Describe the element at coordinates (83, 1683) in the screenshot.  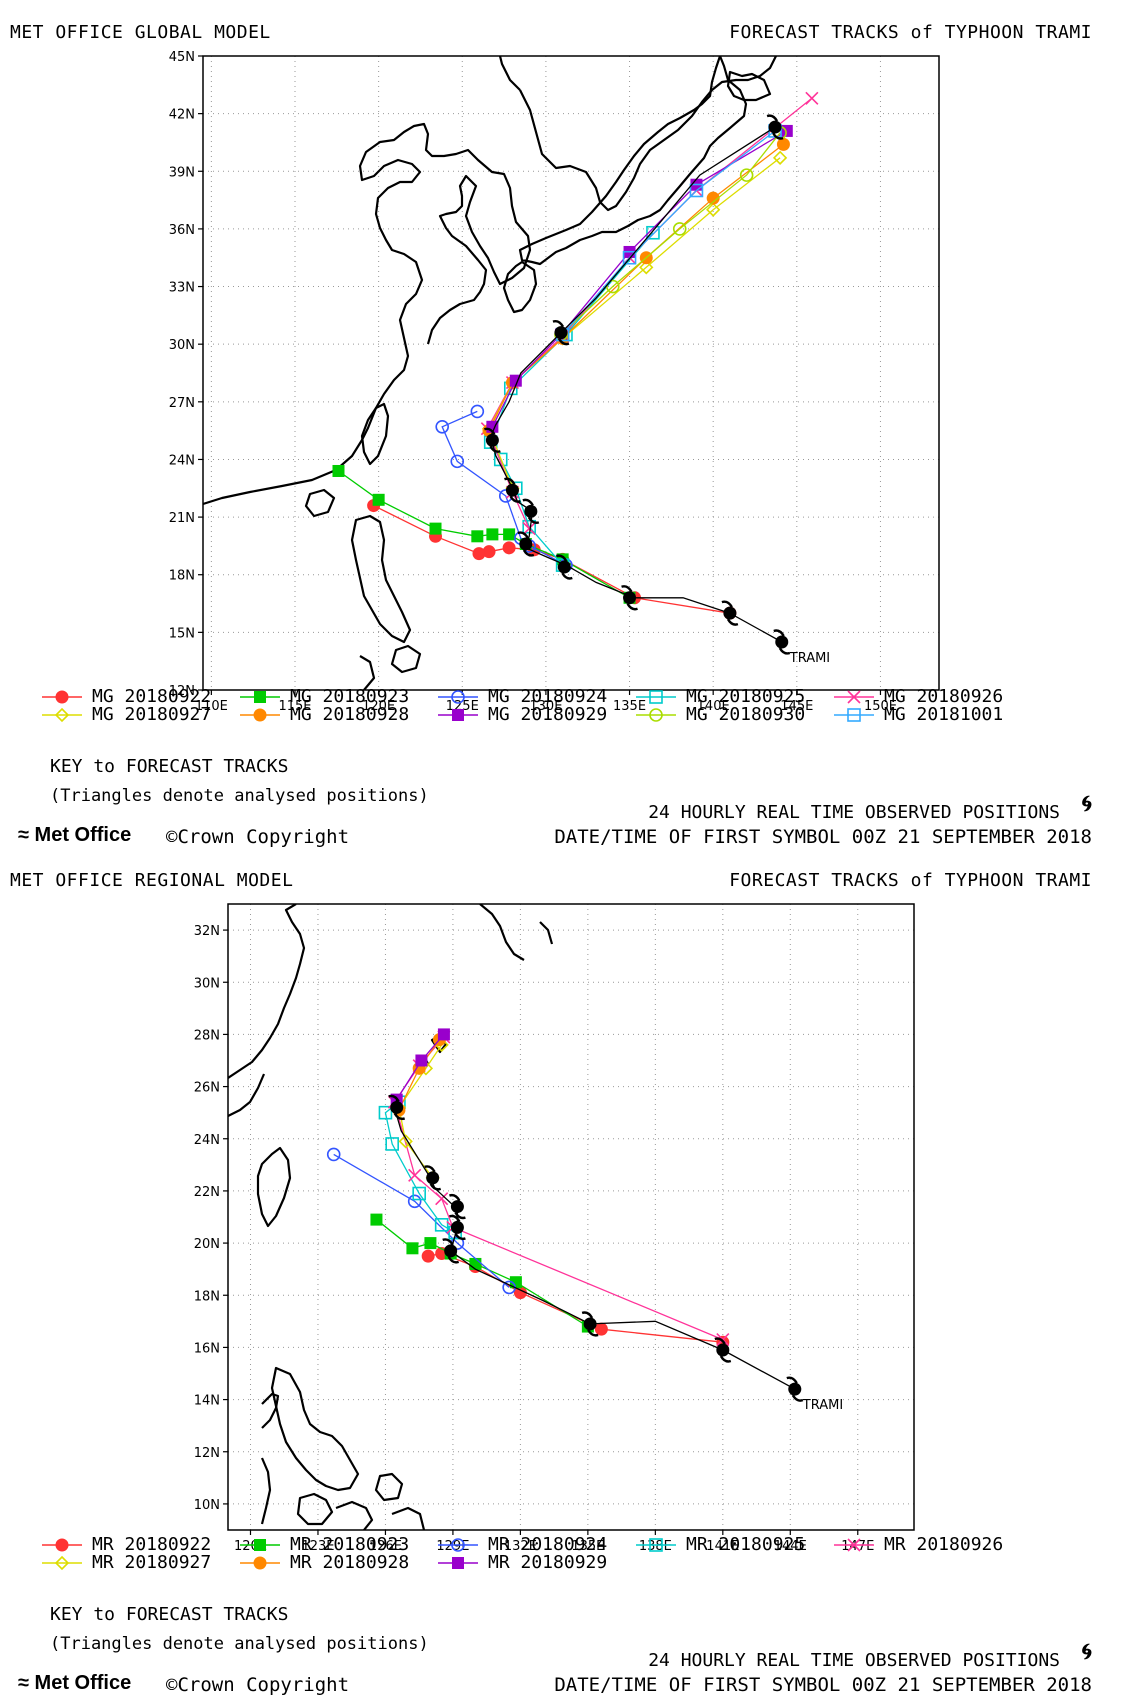
I see `brand-name: Met Office` at that location.